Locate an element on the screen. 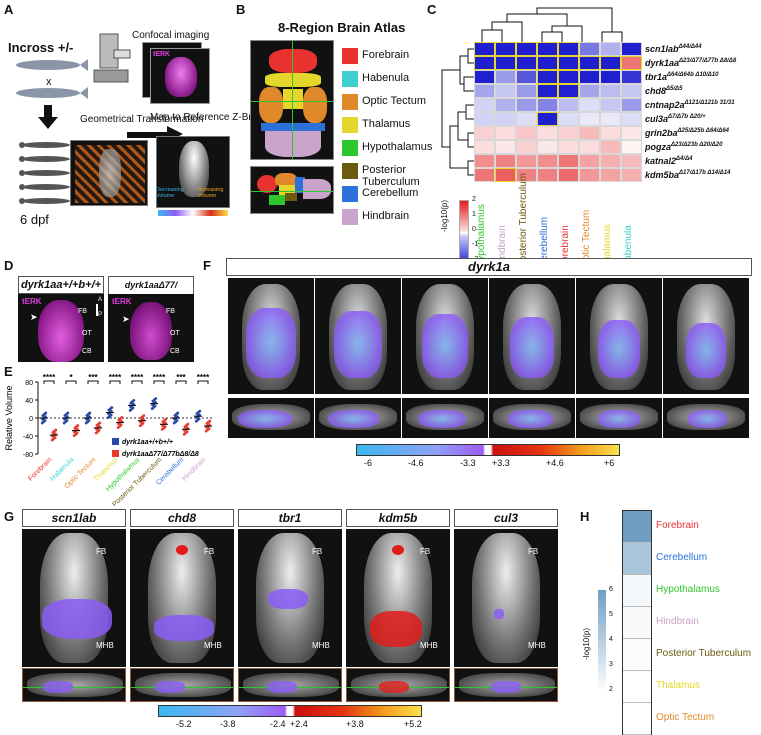 The height and width of the screenshot is (735, 761). panel-label-b: B is located at coordinates (241, 9).